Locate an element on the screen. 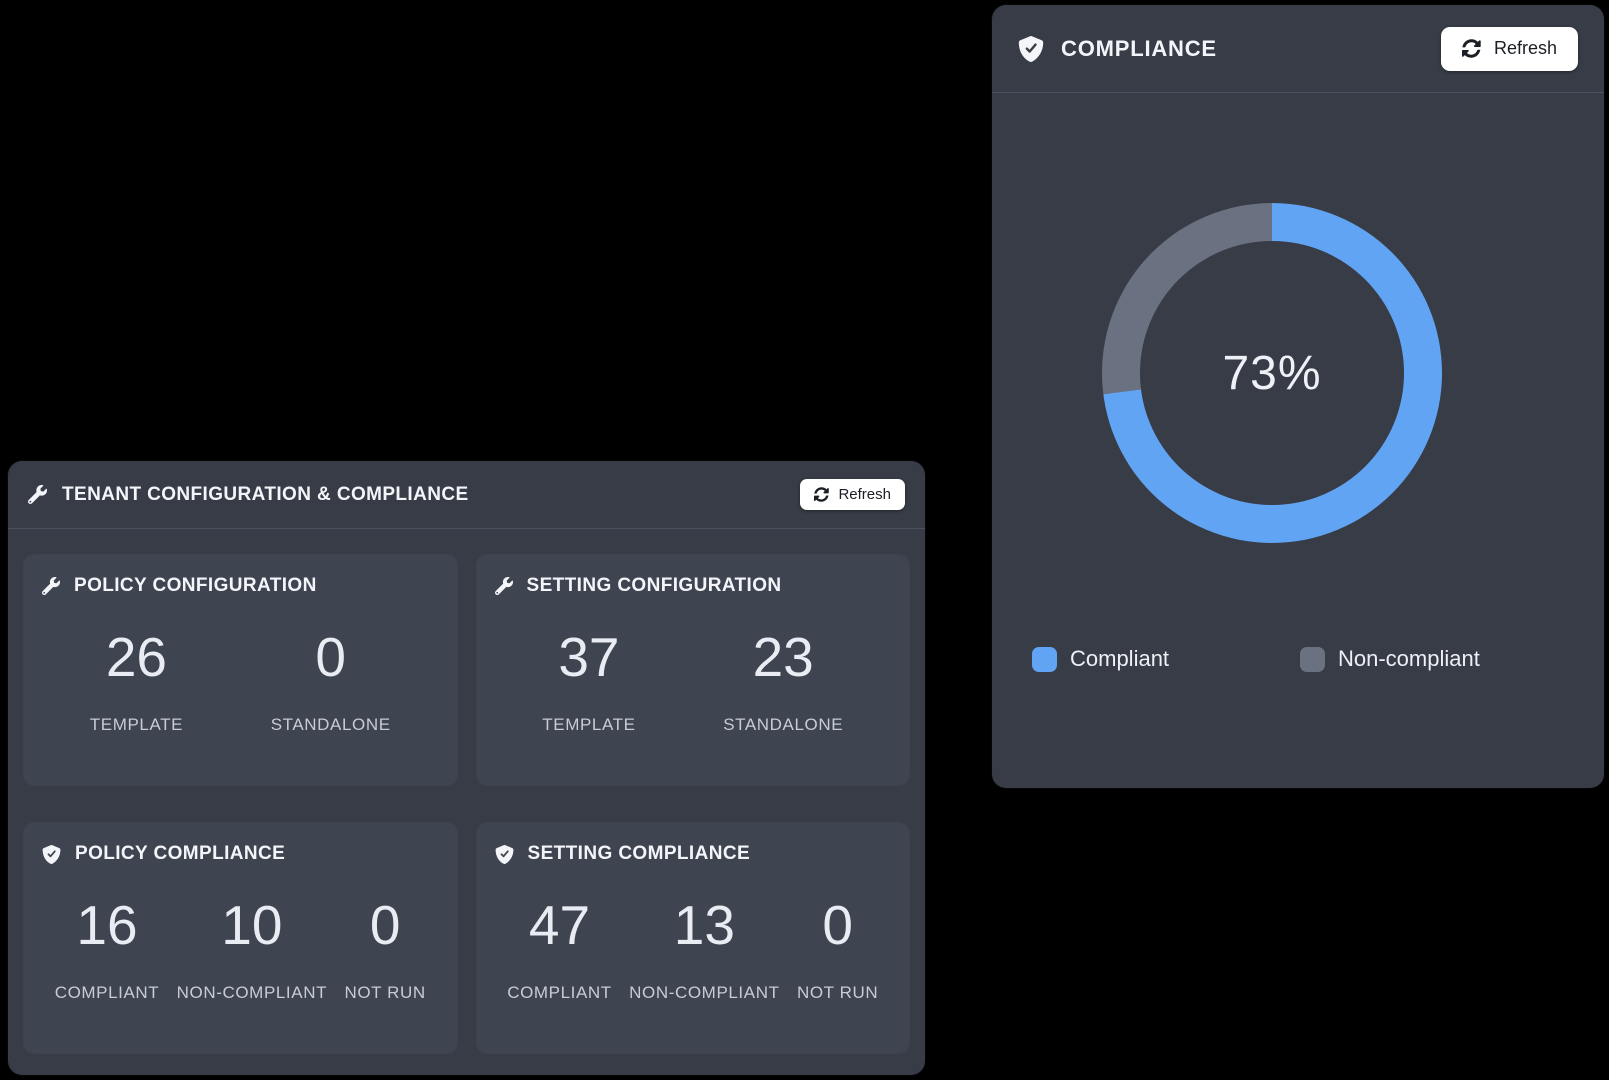  stat-non-compliant: 13 NON-COMPLIANT is located at coordinates (704, 948).